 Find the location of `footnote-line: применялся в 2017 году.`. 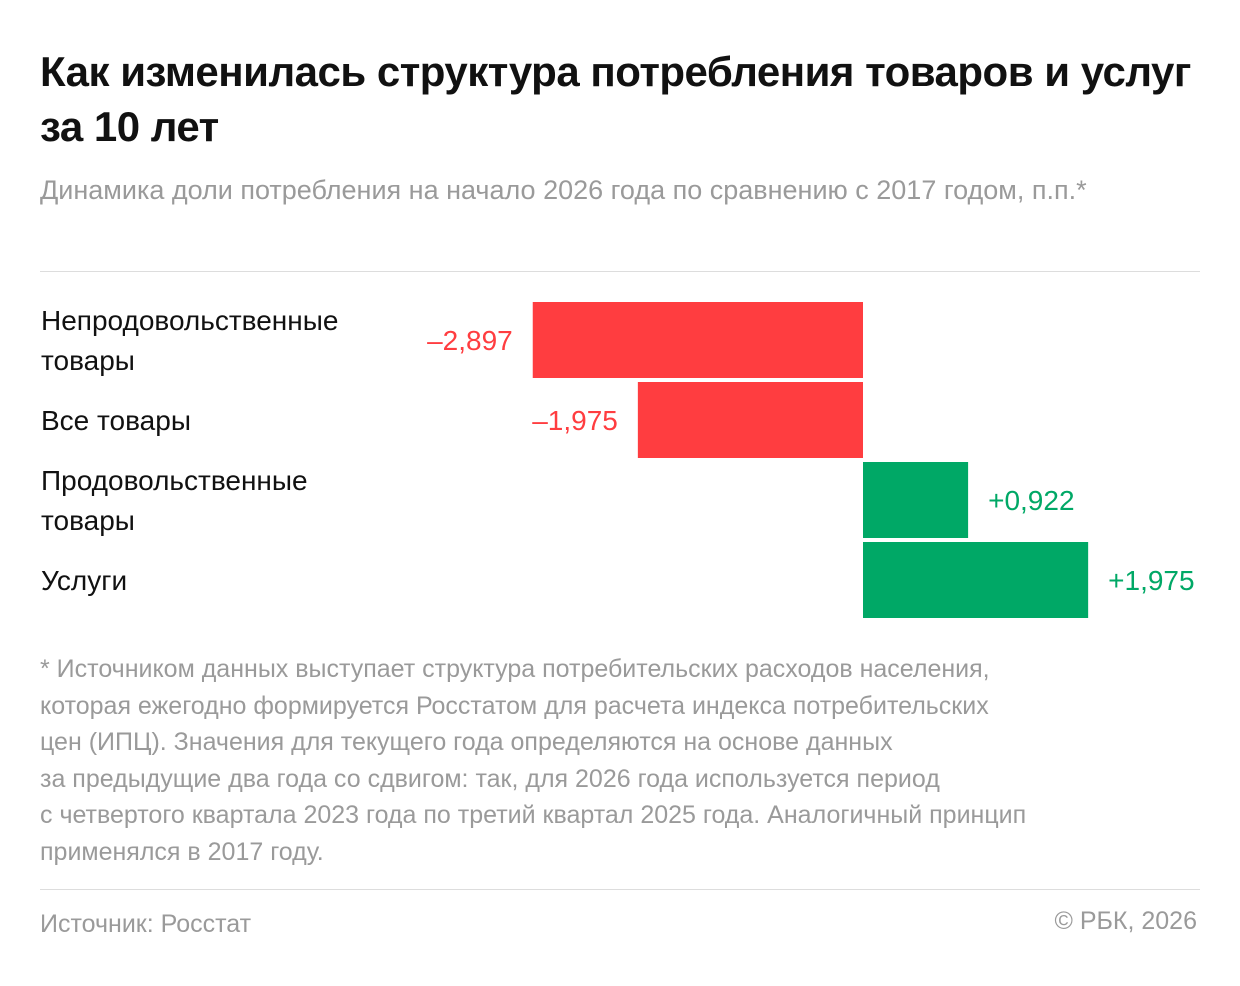

footnote-line: применялся в 2017 году. is located at coordinates (182, 851).